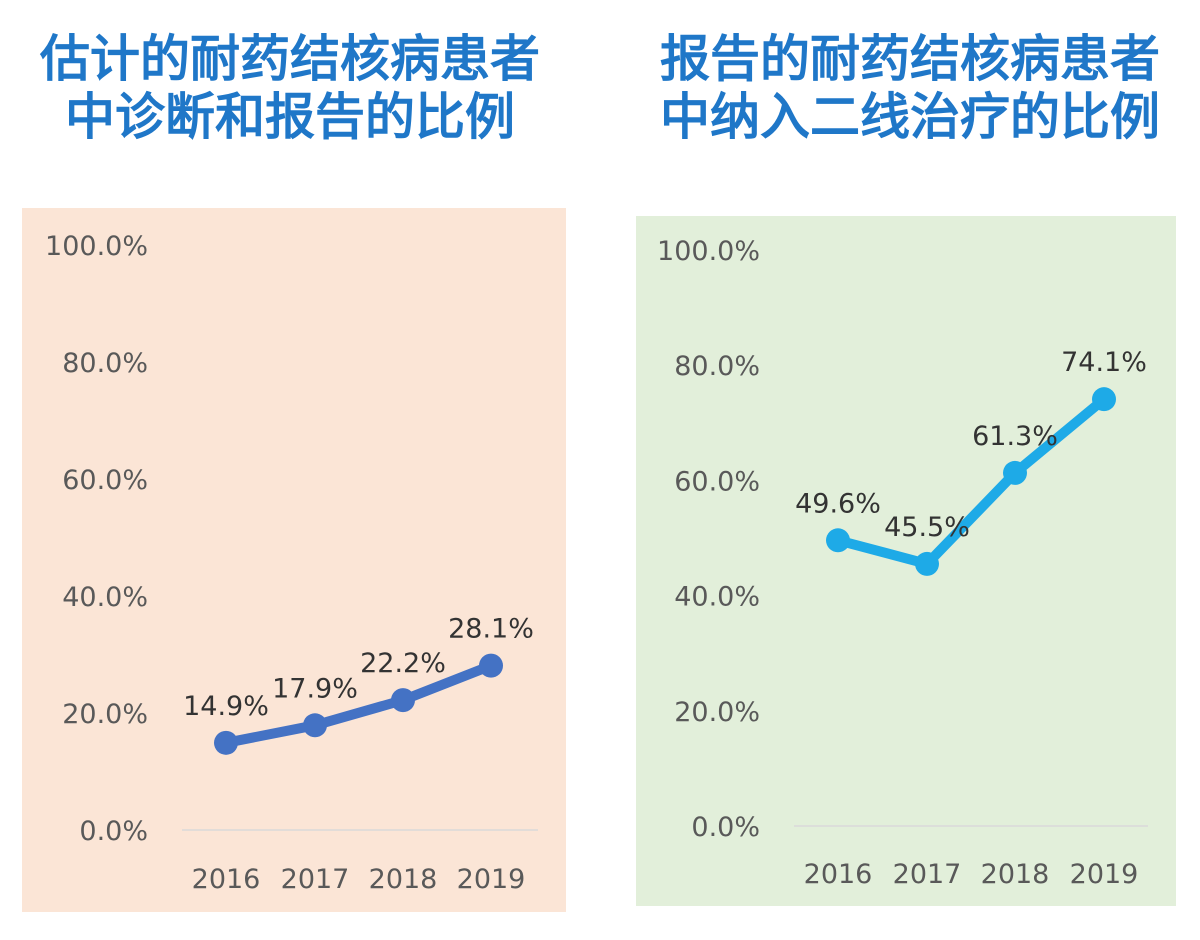  I want to click on right-x-tick-label: 2019, so click(1104, 874).